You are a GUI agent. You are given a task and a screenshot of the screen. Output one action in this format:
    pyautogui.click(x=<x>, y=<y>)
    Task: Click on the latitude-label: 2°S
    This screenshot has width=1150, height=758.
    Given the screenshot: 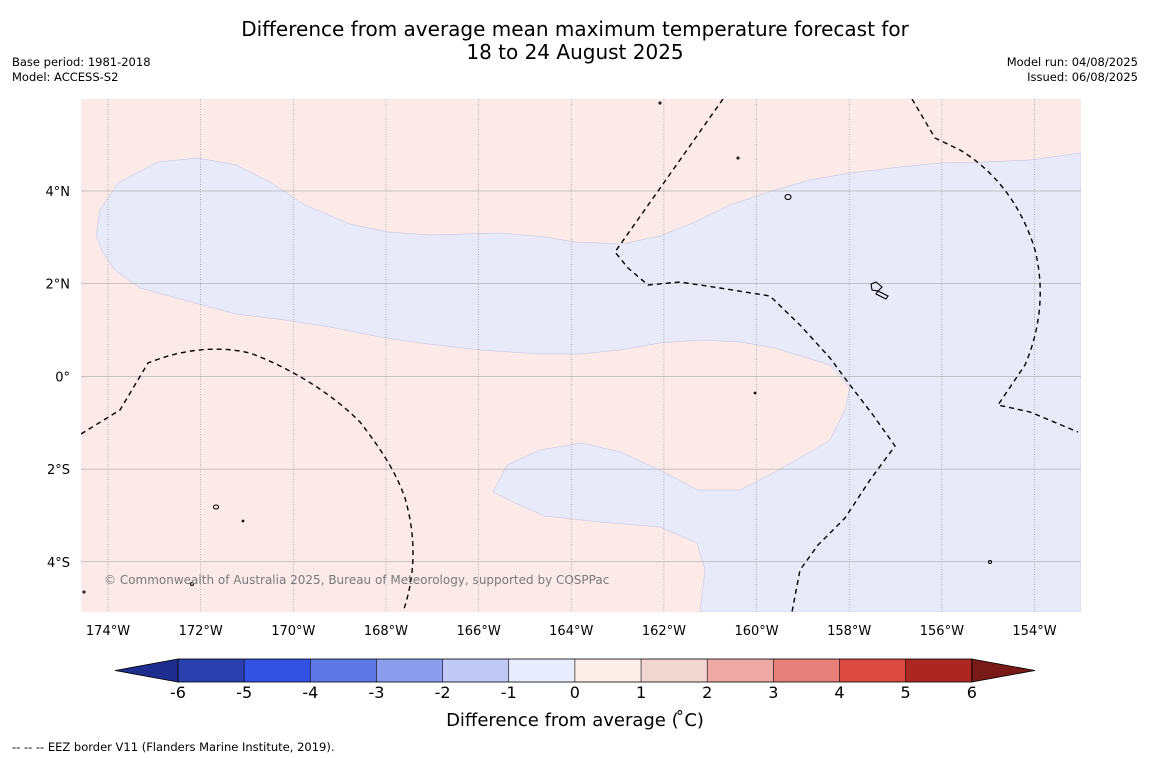 What is the action you would take?
    pyautogui.click(x=58, y=470)
    